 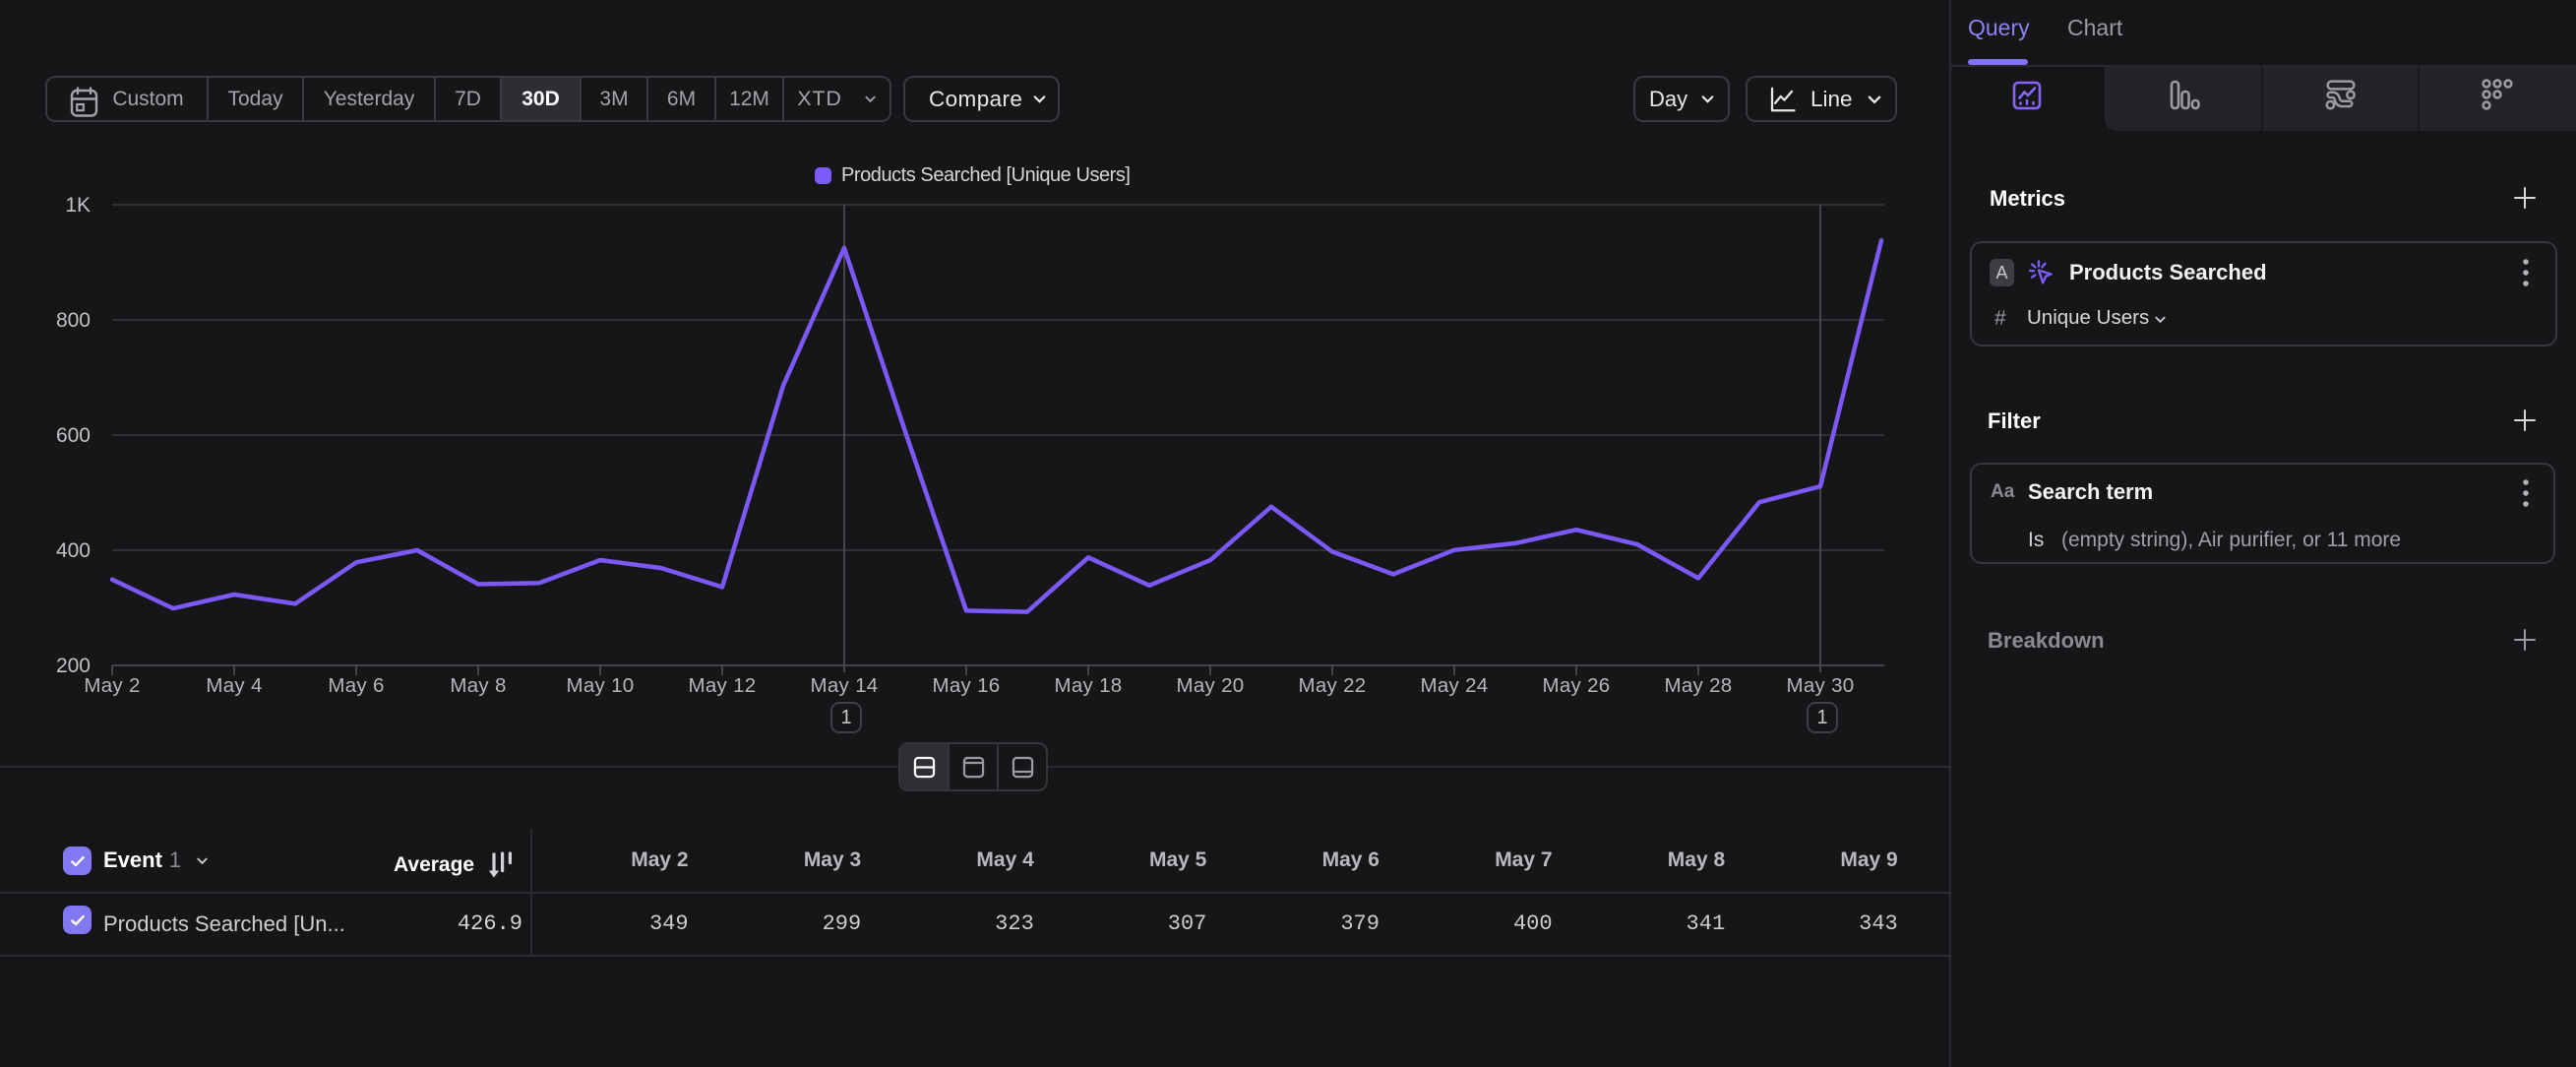 I want to click on svg-text: May 24, so click(x=1454, y=686).